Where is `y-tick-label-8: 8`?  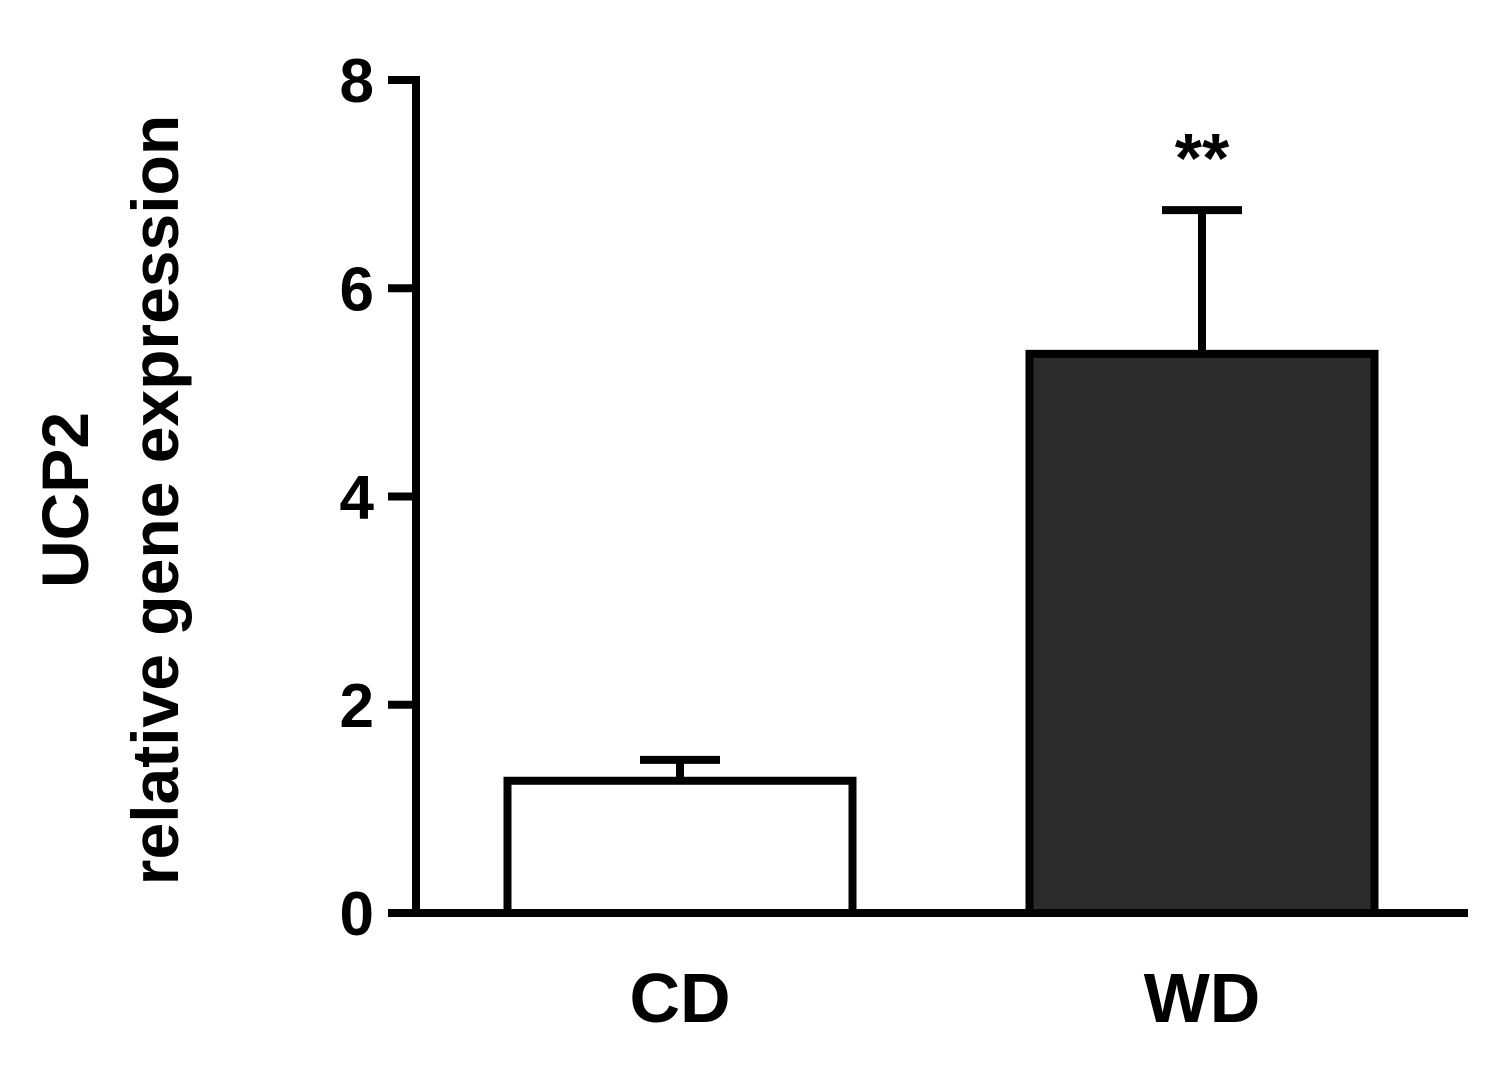 y-tick-label-8: 8 is located at coordinates (357, 81).